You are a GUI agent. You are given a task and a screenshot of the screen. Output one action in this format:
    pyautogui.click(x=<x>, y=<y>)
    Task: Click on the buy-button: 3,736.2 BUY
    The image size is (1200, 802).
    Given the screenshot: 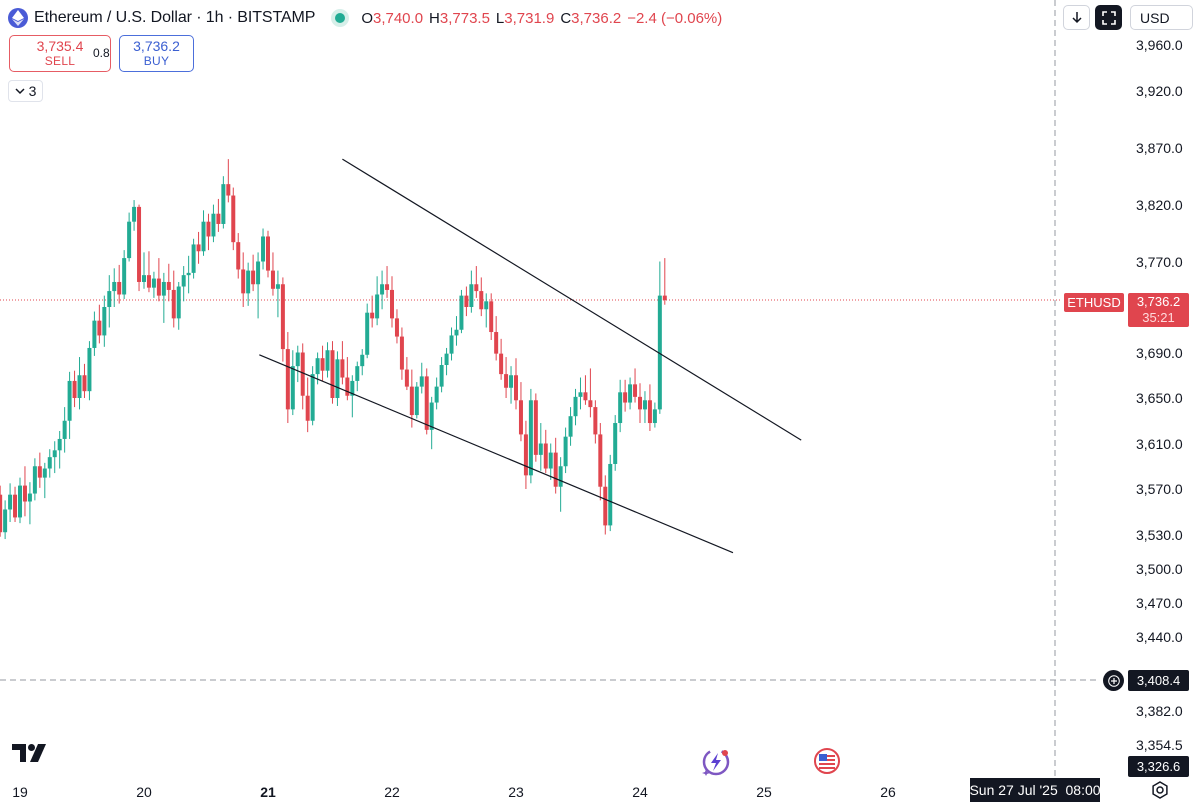 What is the action you would take?
    pyautogui.click(x=156, y=53)
    